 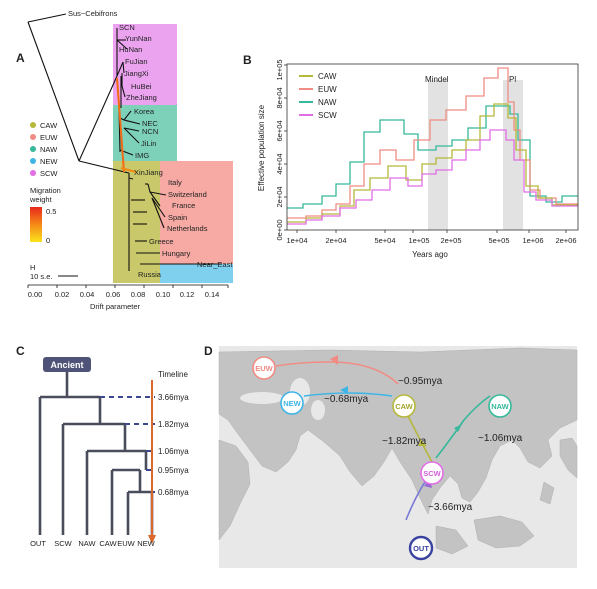 What do you see at coordinates (430, 254) in the screenshot?
I see `x-axis-label: Years ago` at bounding box center [430, 254].